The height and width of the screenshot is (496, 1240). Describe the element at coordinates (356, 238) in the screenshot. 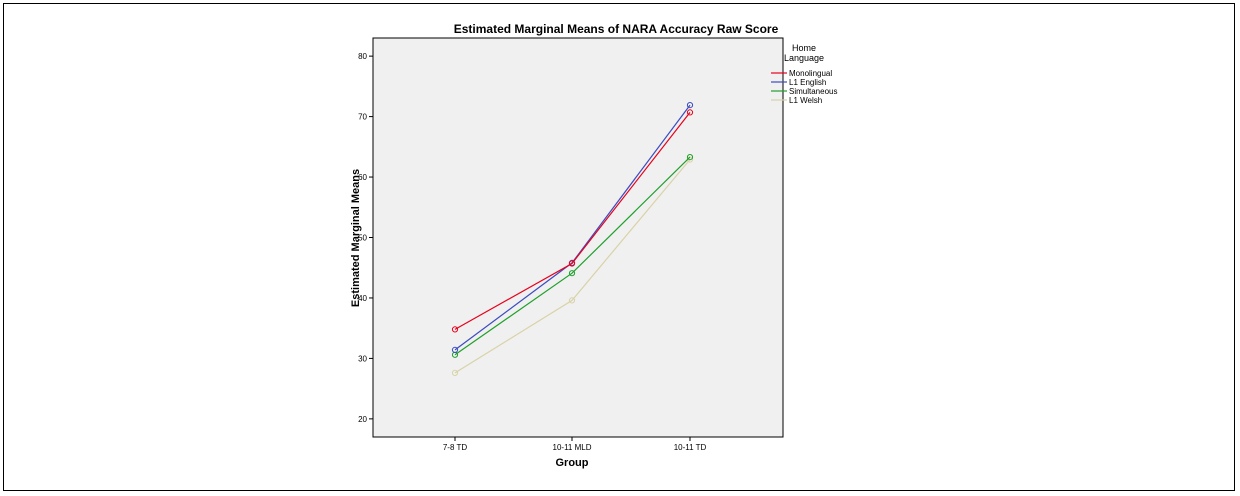

I see `y-axis-label: Estimated Marginal Means` at that location.